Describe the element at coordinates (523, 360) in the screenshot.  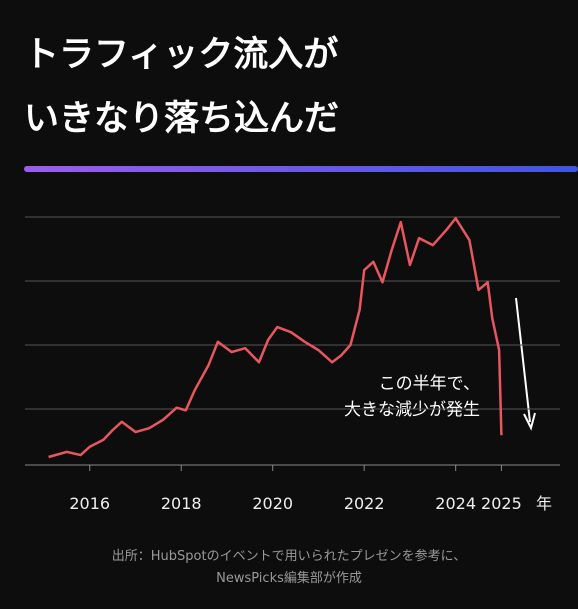
I see `arrow` at that location.